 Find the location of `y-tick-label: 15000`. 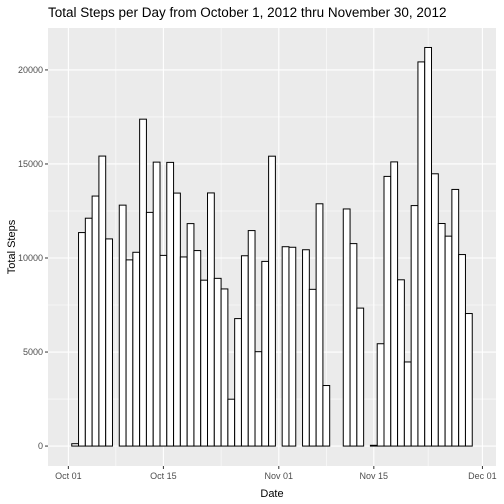

y-tick-label: 15000 is located at coordinates (30, 164).